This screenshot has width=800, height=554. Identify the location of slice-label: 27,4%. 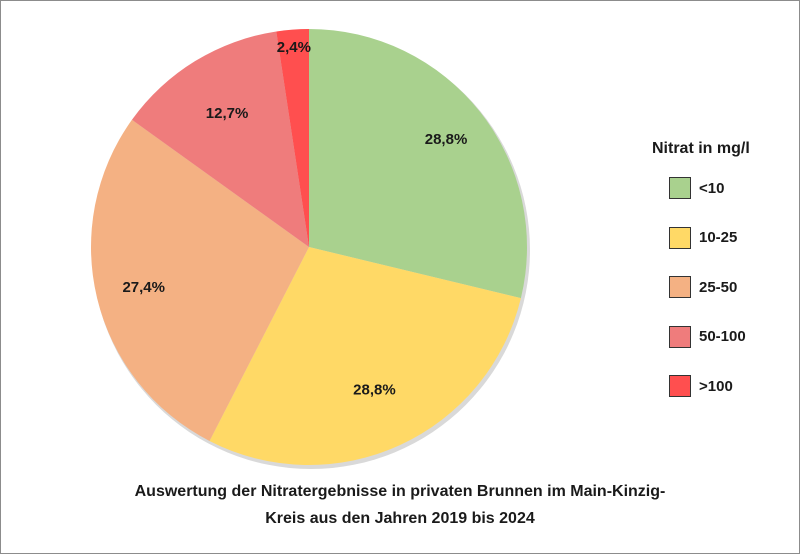
(143, 287).